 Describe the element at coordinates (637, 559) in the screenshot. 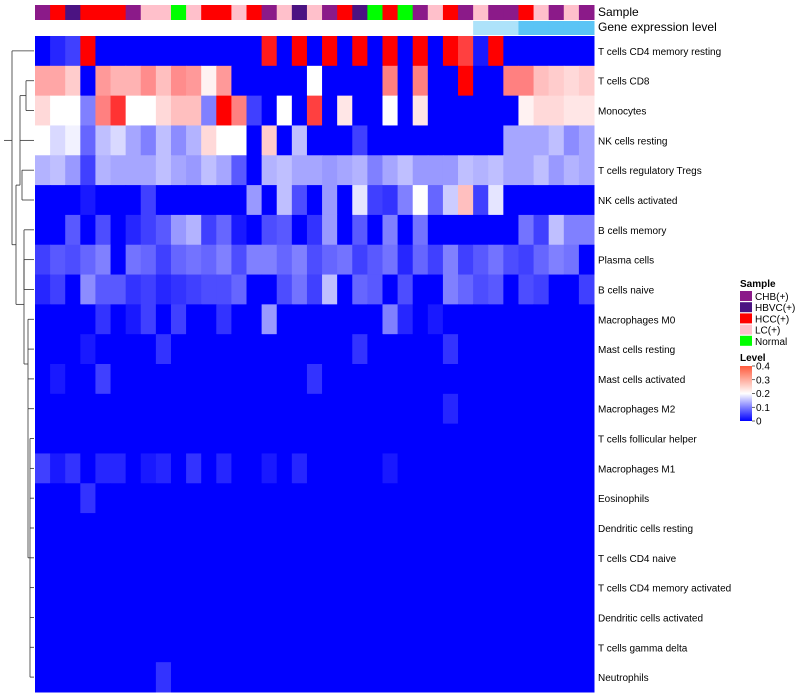

I see `row-label: T cells CD4 naive` at that location.